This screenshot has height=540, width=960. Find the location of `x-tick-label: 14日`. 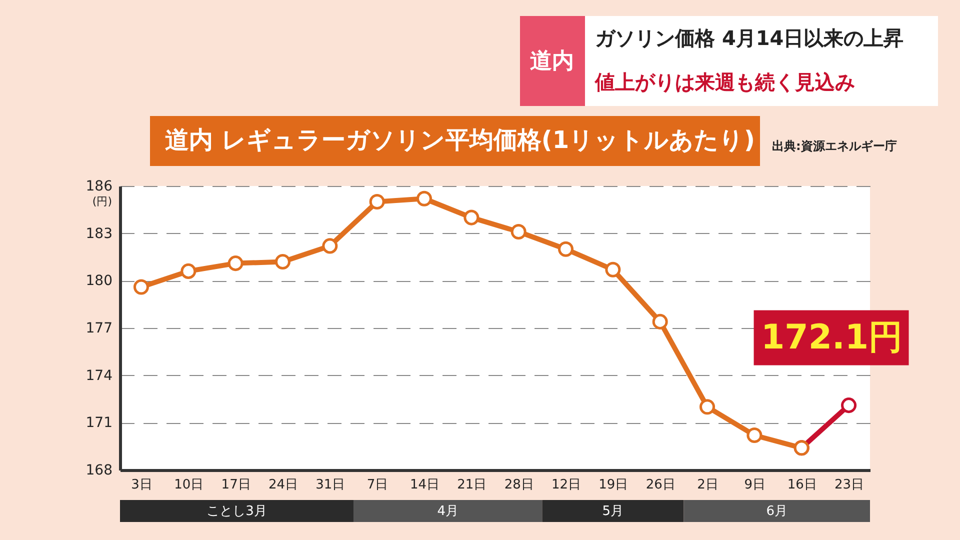

x-tick-label: 14日 is located at coordinates (425, 485).